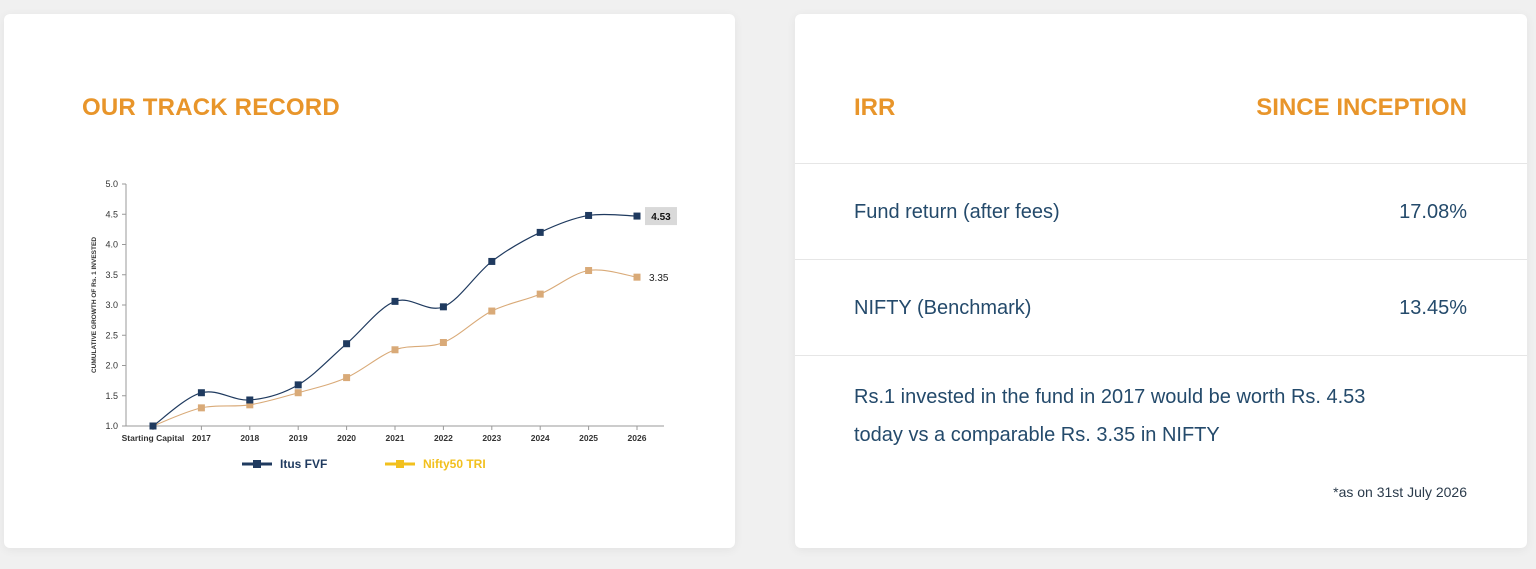 Image resolution: width=1536 pixels, height=569 pixels. Describe the element at coordinates (540, 438) in the screenshot. I see `x-tick-label: 2024` at that location.